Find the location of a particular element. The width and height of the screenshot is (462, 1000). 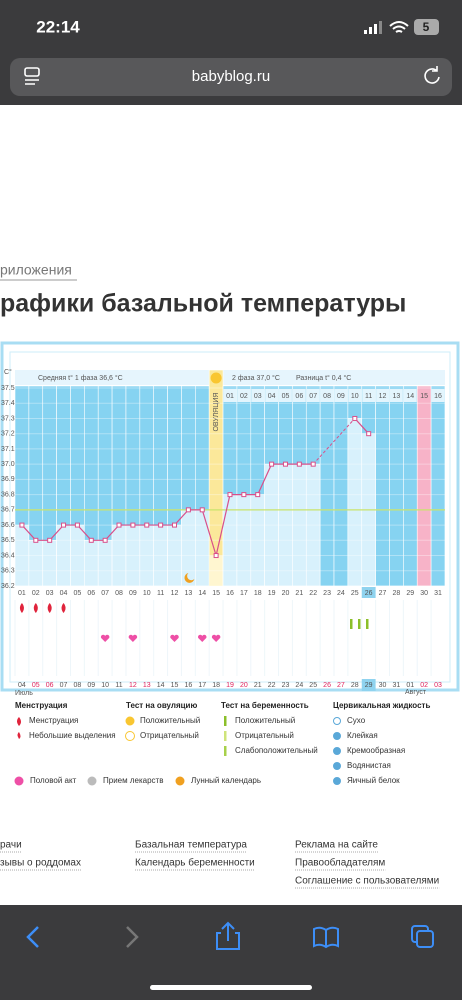

tabs-button is located at coordinates (422, 936).